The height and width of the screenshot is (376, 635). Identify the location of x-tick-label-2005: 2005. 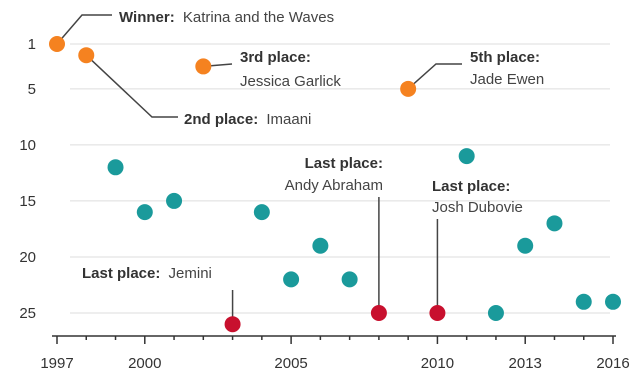
(290, 363).